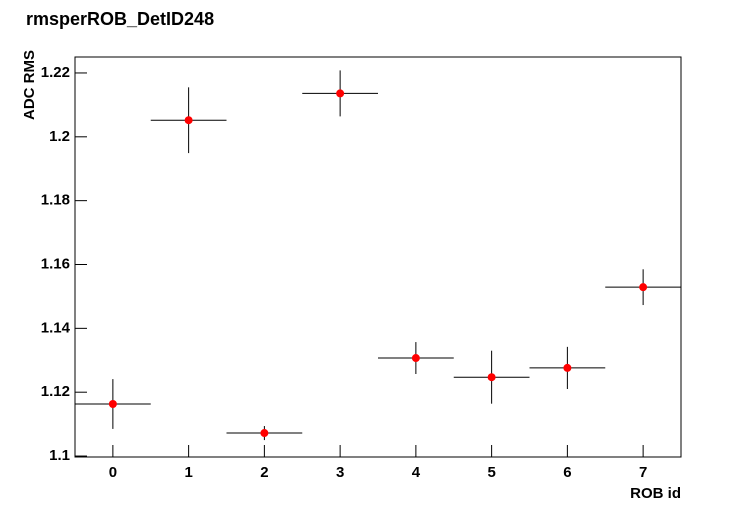 Image resolution: width=756 pixels, height=511 pixels. Describe the element at coordinates (567, 472) in the screenshot. I see `x-tick-label: 6` at that location.